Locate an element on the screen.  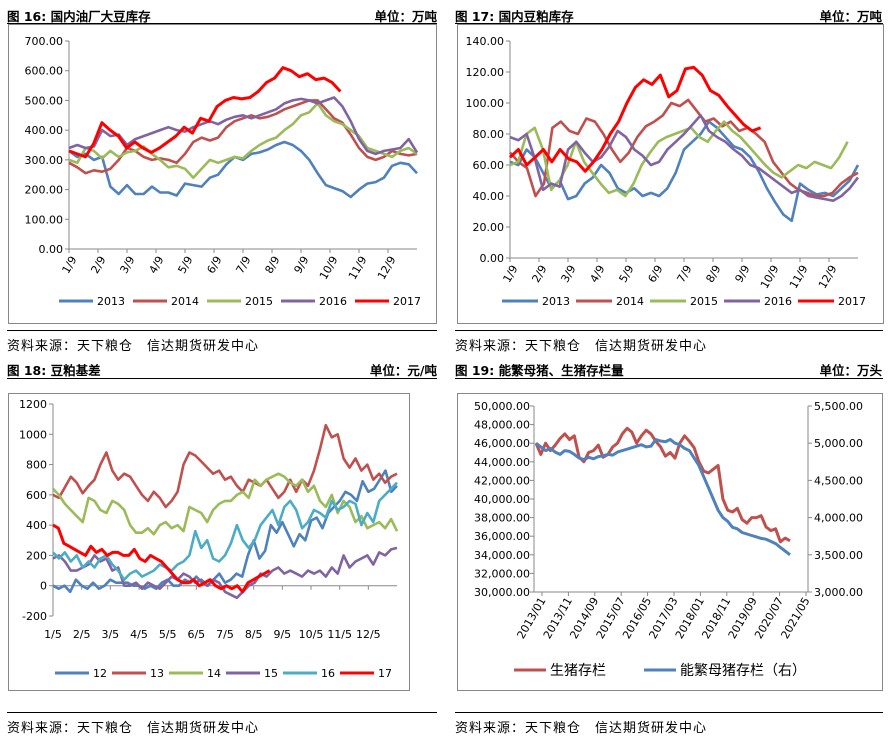
chart18-x-tick-label: 12/5 is located at coordinates (368, 634).